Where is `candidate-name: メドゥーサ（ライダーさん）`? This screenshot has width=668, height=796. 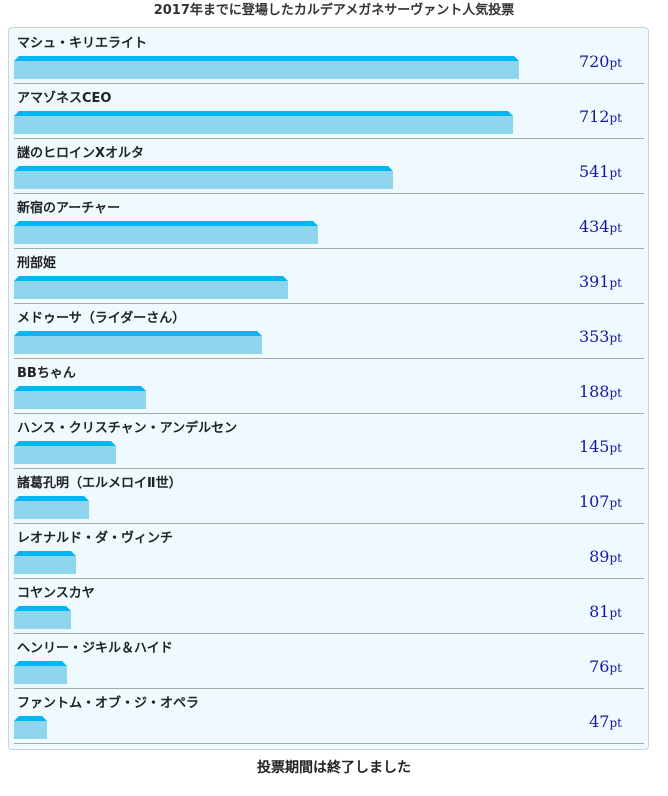 candidate-name: メドゥーサ（ライダーさん） is located at coordinates (101, 318).